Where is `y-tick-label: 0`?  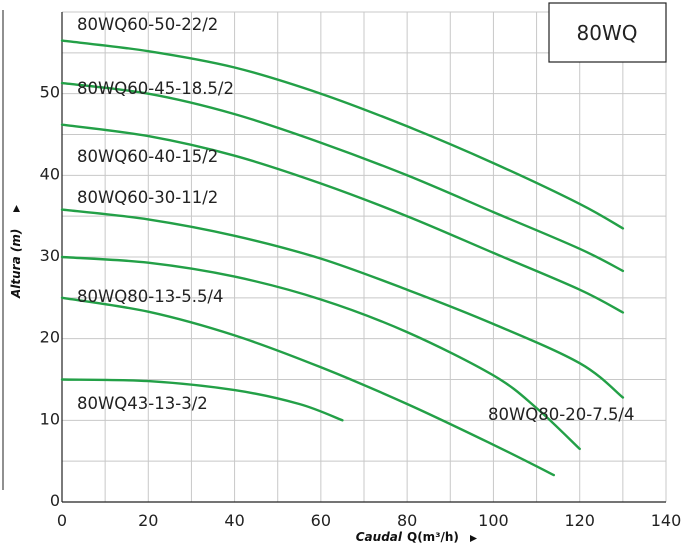 y-tick-label: 0 is located at coordinates (55, 500).